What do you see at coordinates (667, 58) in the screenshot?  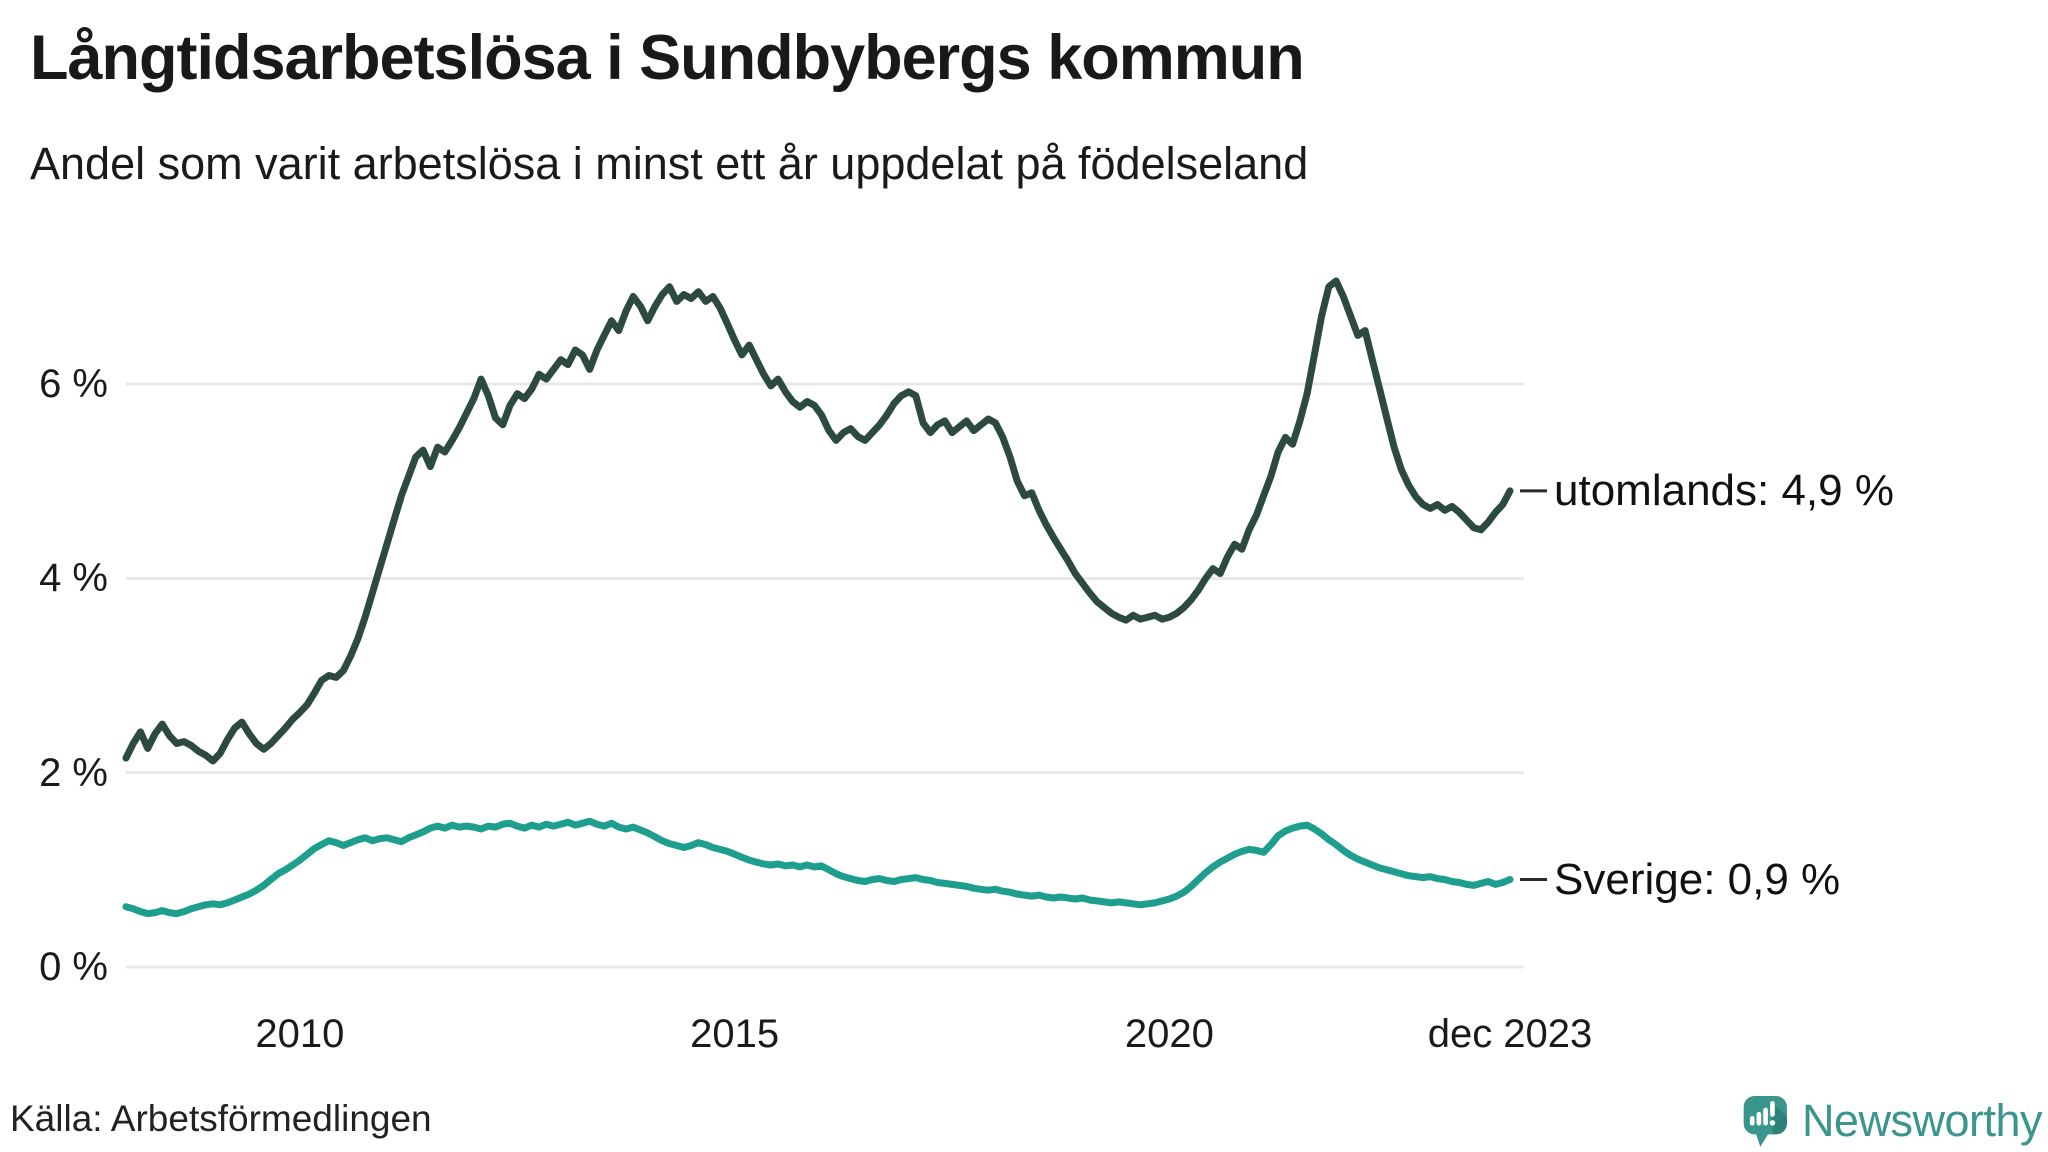 I see `chart-title: Långtidsarbetslösa i Sundbybergs kommun` at bounding box center [667, 58].